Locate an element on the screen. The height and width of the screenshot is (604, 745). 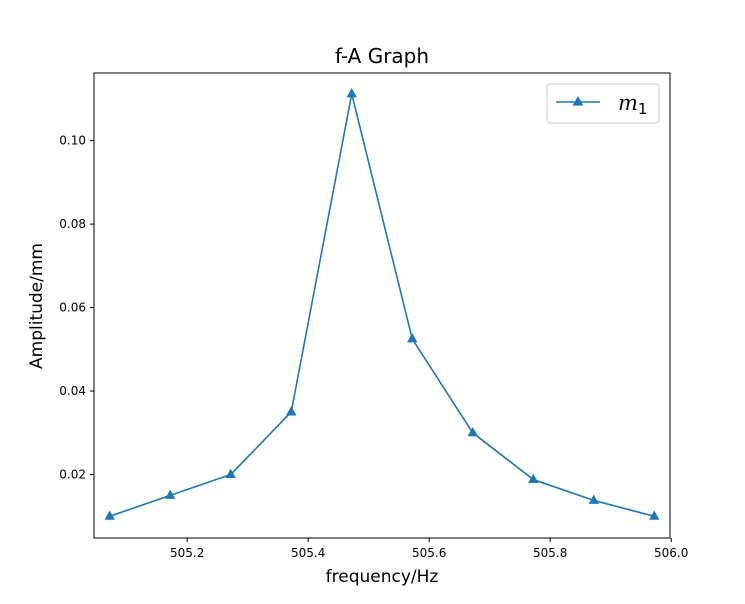
y-axis-label: Amplitude/mm is located at coordinates (37, 306).